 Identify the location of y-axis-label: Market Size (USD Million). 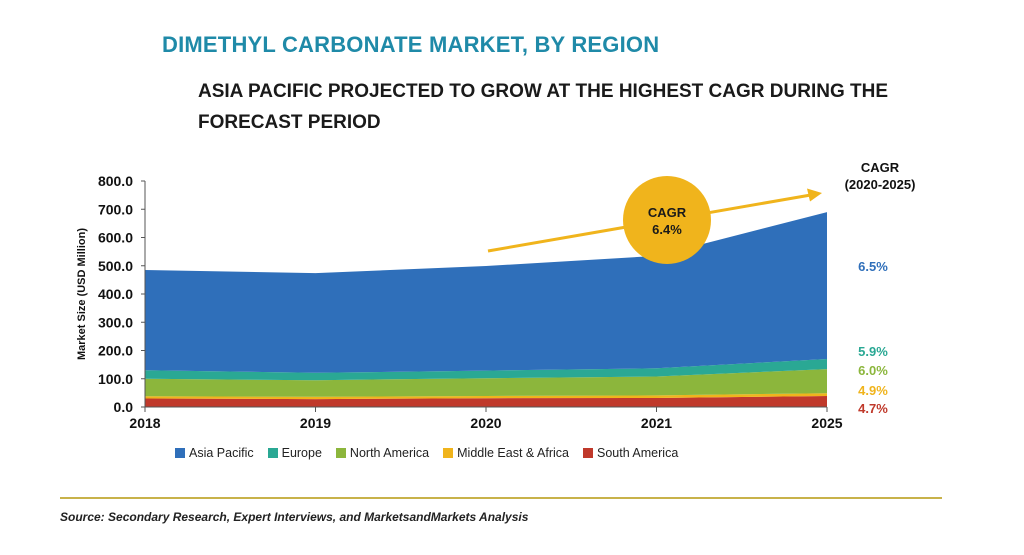
(82, 294).